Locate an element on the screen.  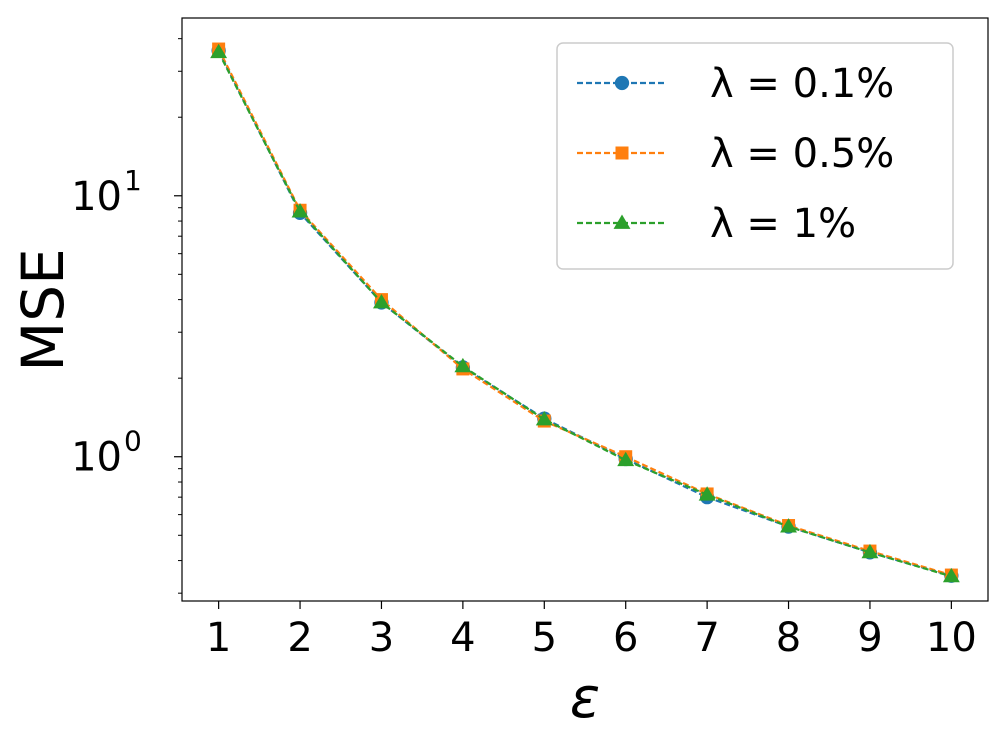
x-axis: 1 2 3 4 5 6 7 8 9 10 is located at coordinates (591, 631).